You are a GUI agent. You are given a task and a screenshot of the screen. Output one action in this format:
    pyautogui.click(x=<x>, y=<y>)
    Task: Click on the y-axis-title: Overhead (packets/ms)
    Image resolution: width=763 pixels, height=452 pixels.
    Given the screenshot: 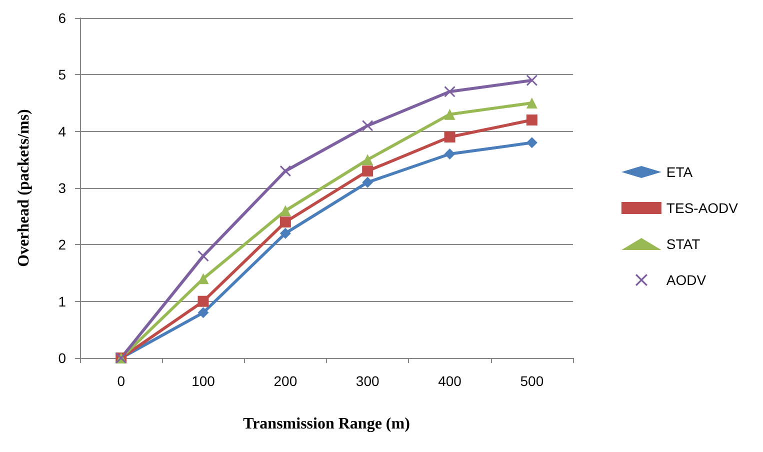 What is the action you would take?
    pyautogui.click(x=24, y=188)
    